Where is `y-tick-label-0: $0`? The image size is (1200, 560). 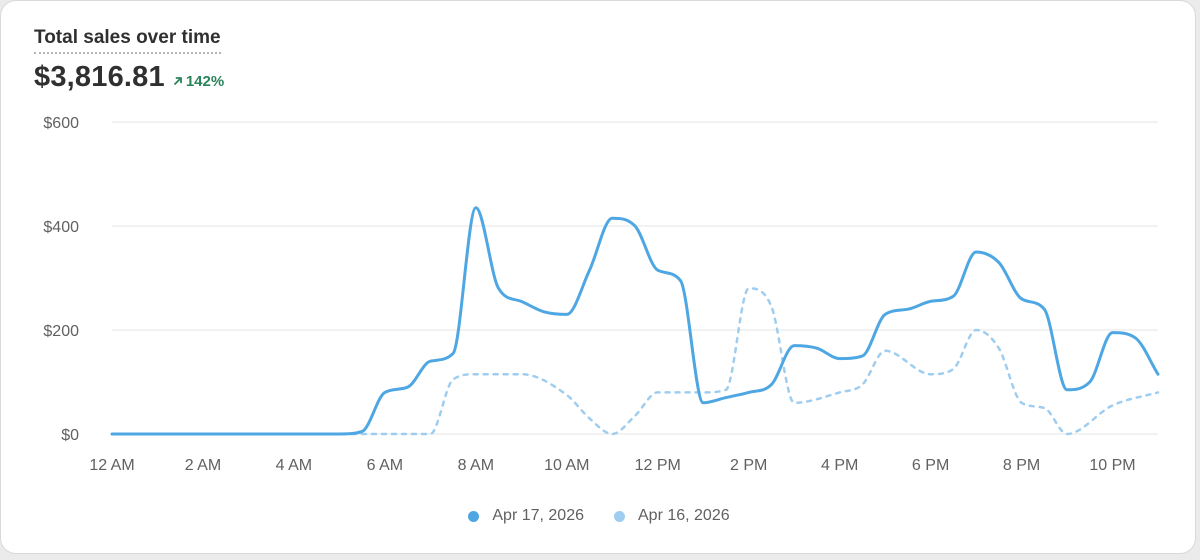
y-tick-label-0: $0 is located at coordinates (70, 435).